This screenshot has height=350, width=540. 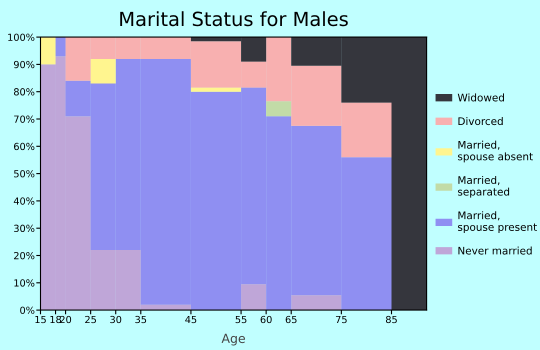 What do you see at coordinates (266, 320) in the screenshot?
I see `x-tick-label: 60` at bounding box center [266, 320].